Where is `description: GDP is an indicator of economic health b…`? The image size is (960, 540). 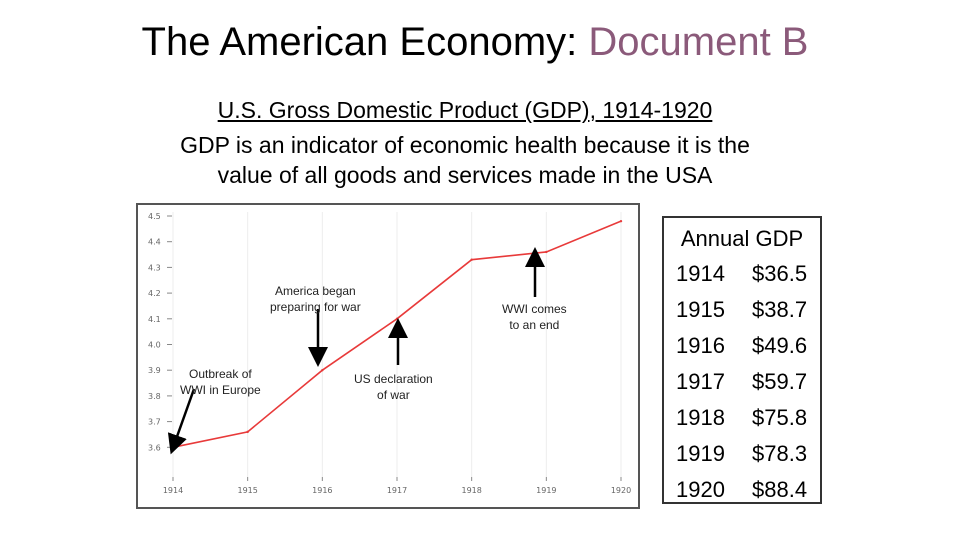
description: GDP is an indicator of economic health b… is located at coordinates (465, 160).